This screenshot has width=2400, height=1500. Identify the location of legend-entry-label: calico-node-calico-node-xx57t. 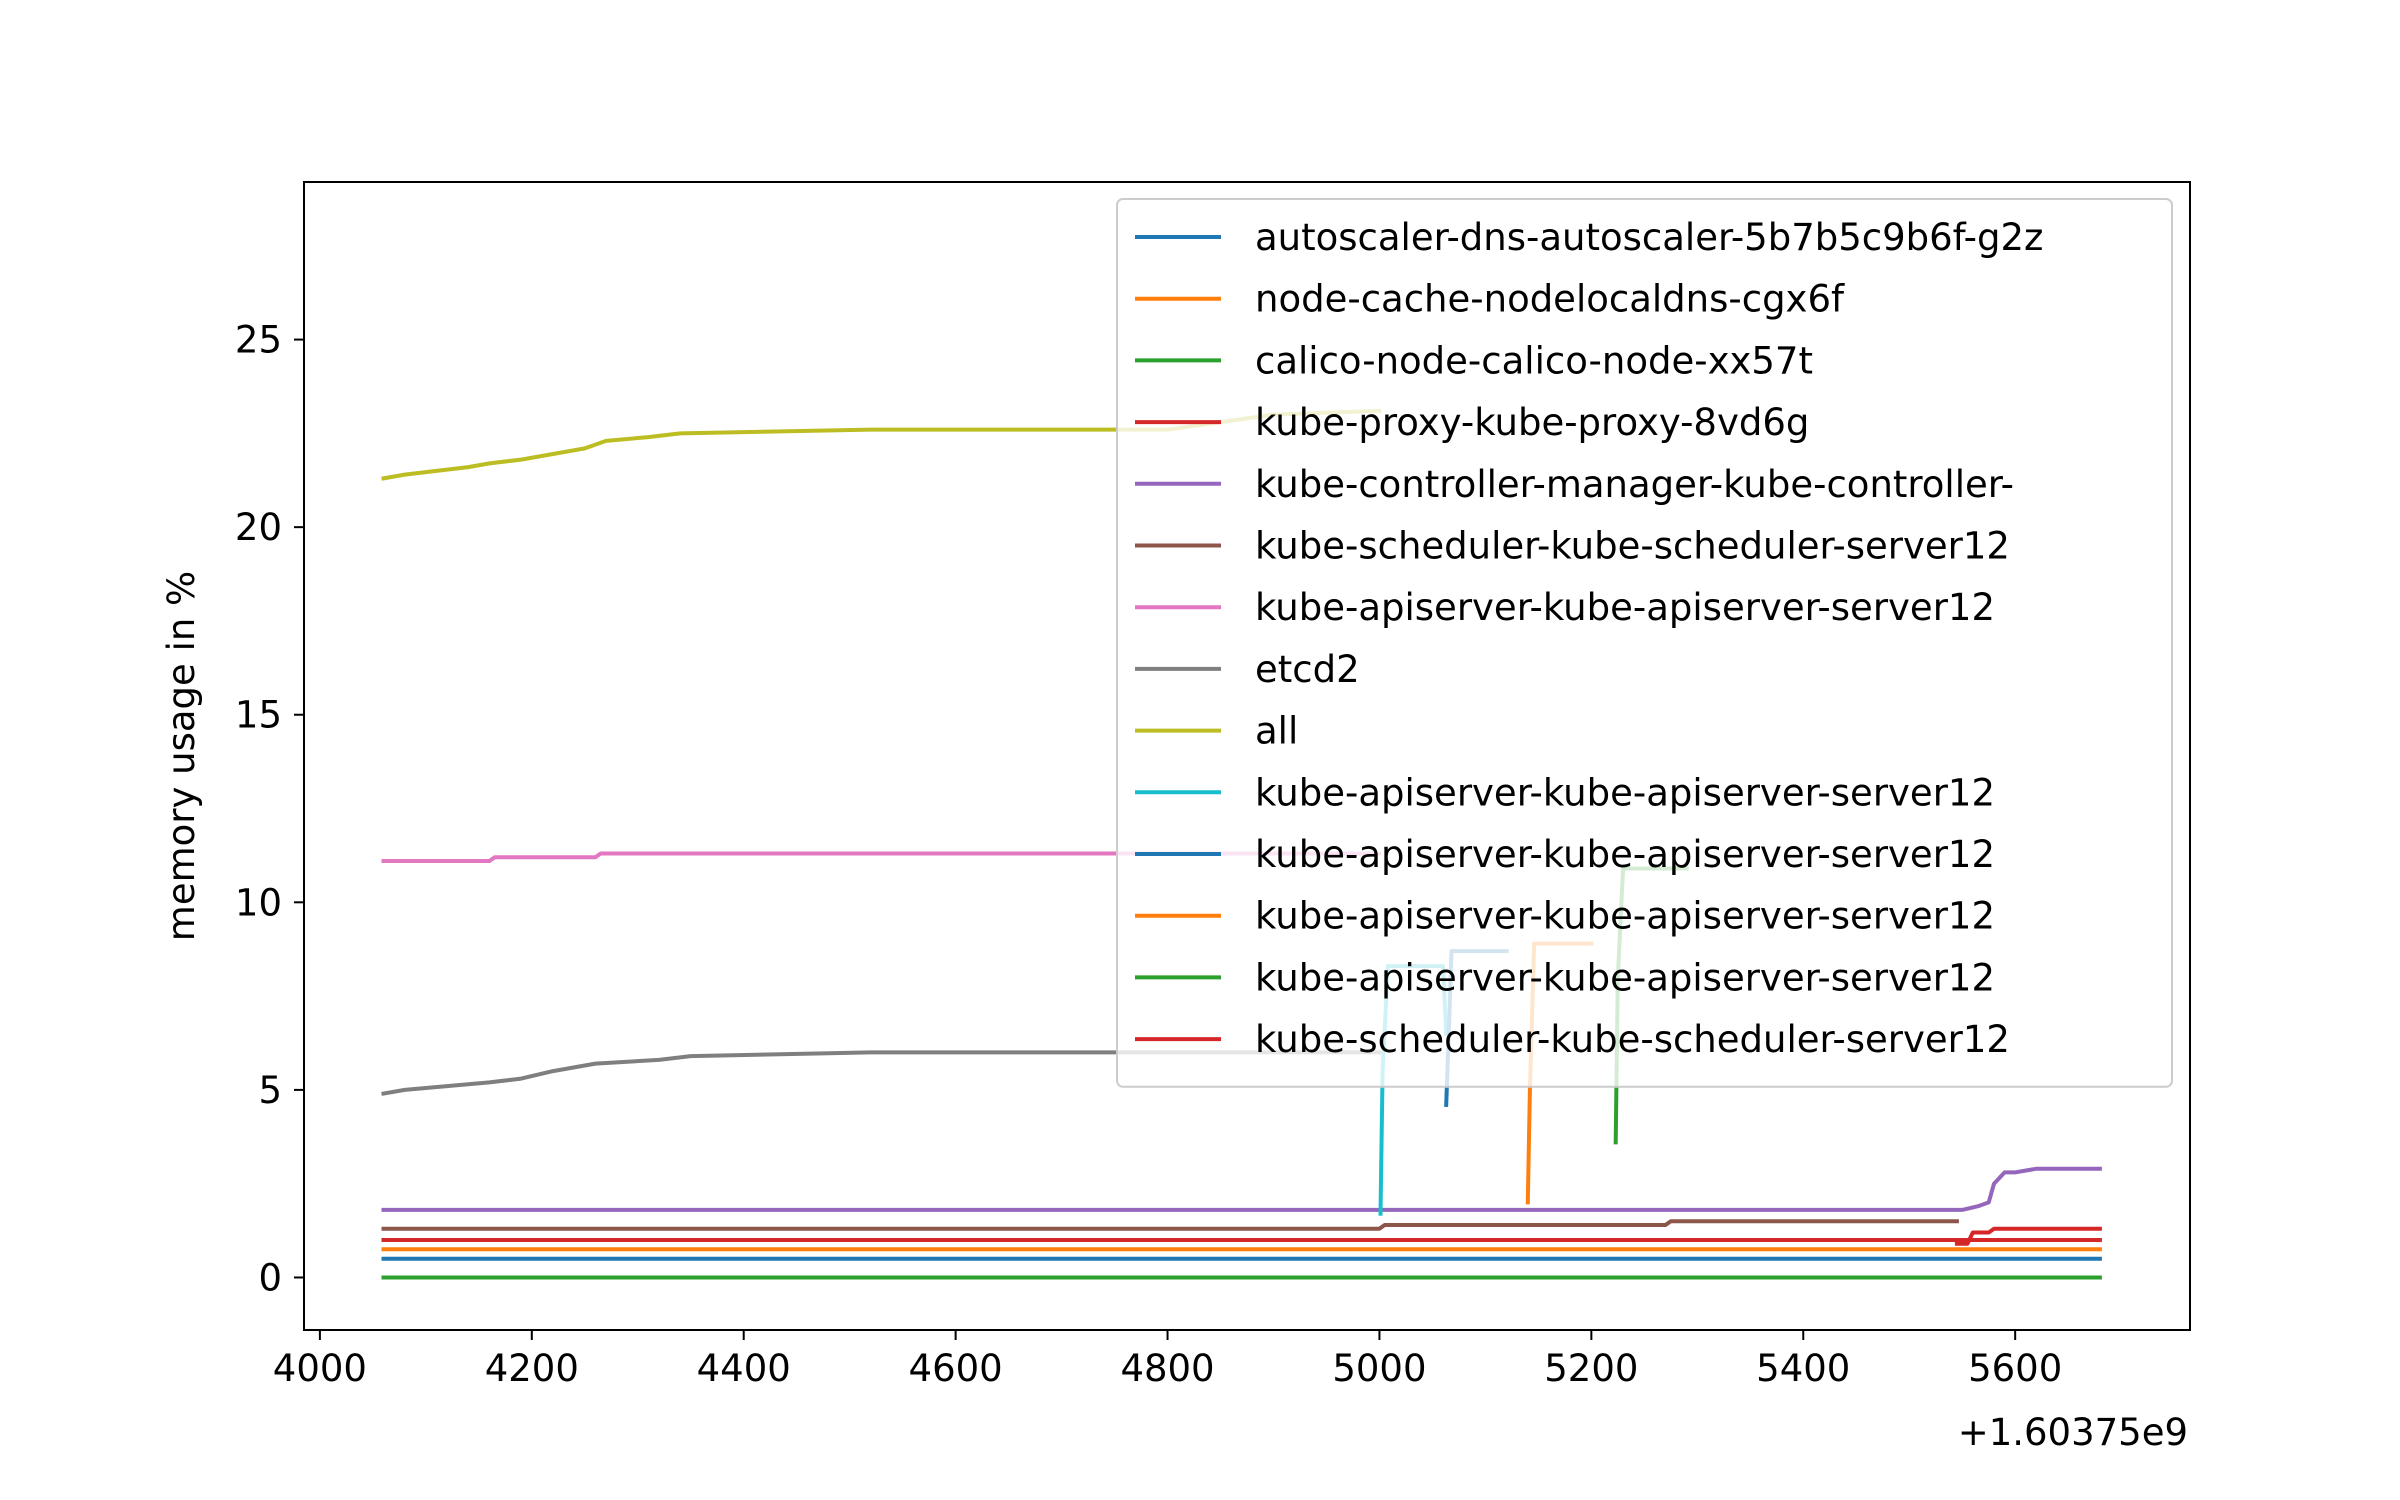
(1534, 360).